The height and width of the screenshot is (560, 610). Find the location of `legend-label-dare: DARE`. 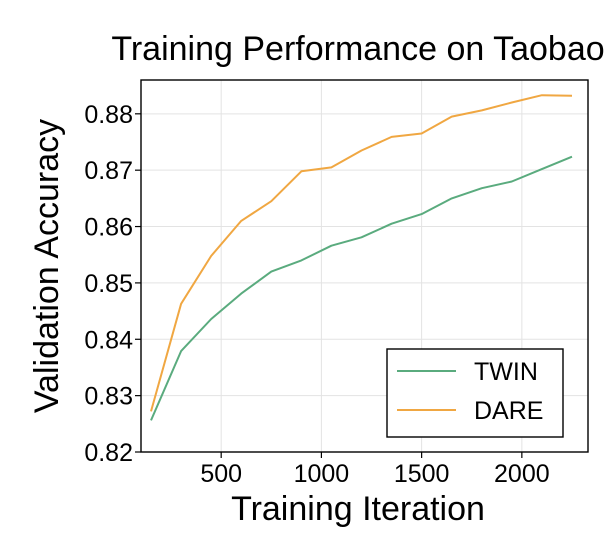

legend-label-dare: DARE is located at coordinates (508, 411).